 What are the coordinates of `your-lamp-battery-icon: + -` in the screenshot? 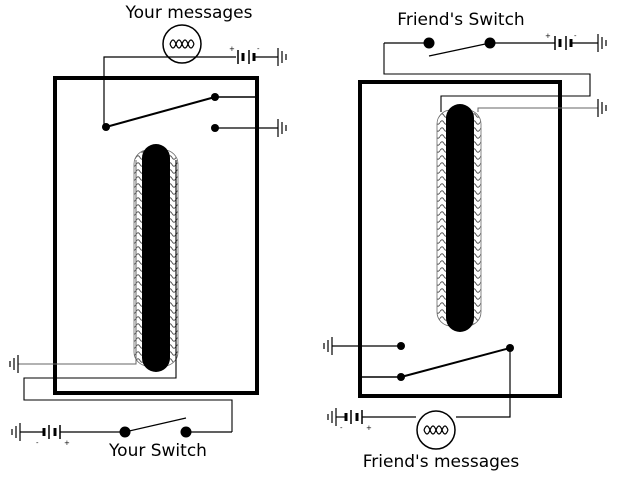 It's located at (244, 54).